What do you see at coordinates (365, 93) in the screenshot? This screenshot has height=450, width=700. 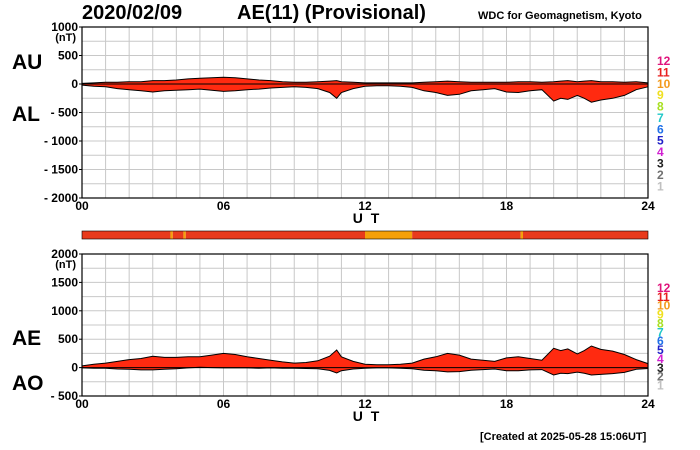 I see `series-line-al` at bounding box center [365, 93].